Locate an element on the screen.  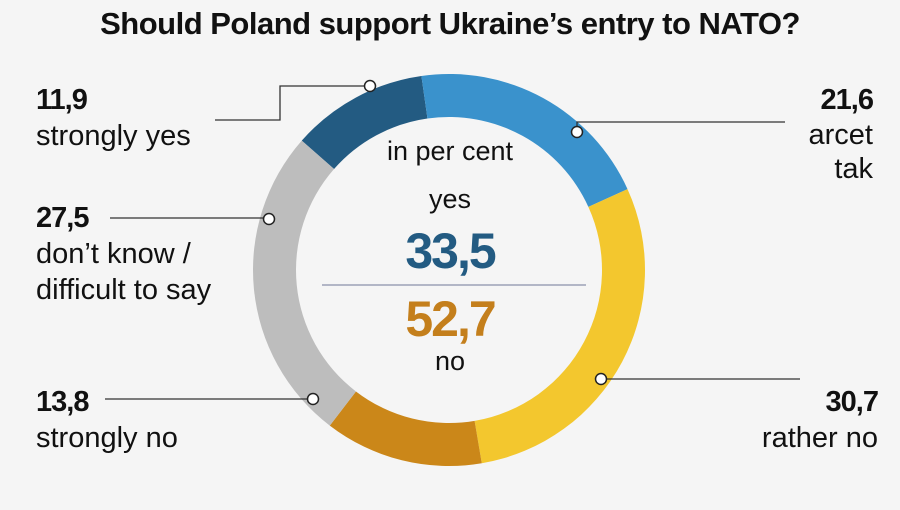
text-strongly-yes: strongly yes is located at coordinates (113, 136).